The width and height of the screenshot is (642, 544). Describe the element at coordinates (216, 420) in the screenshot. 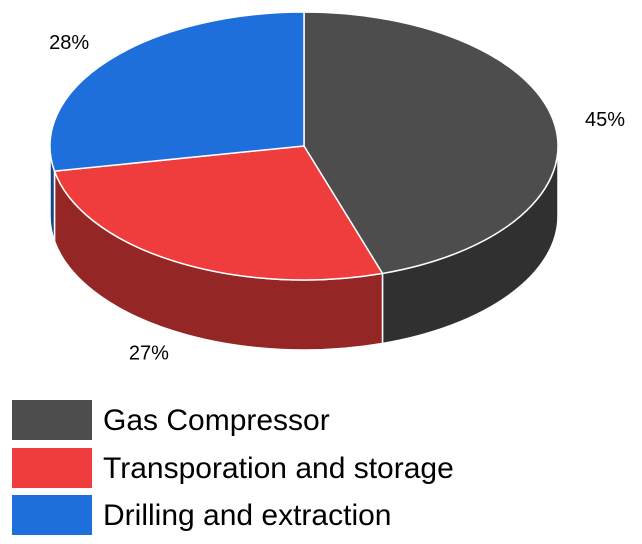

I see `legend-label: Gas Compressor` at that location.